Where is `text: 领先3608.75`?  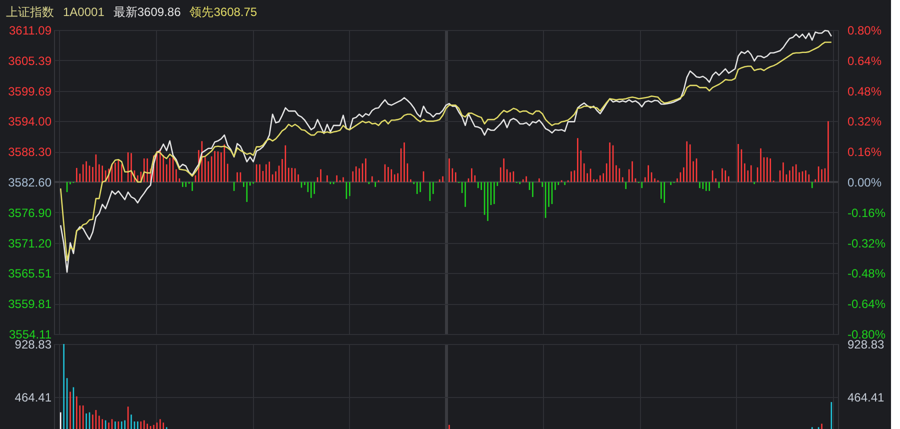 text: 领先3608.75 is located at coordinates (224, 12).